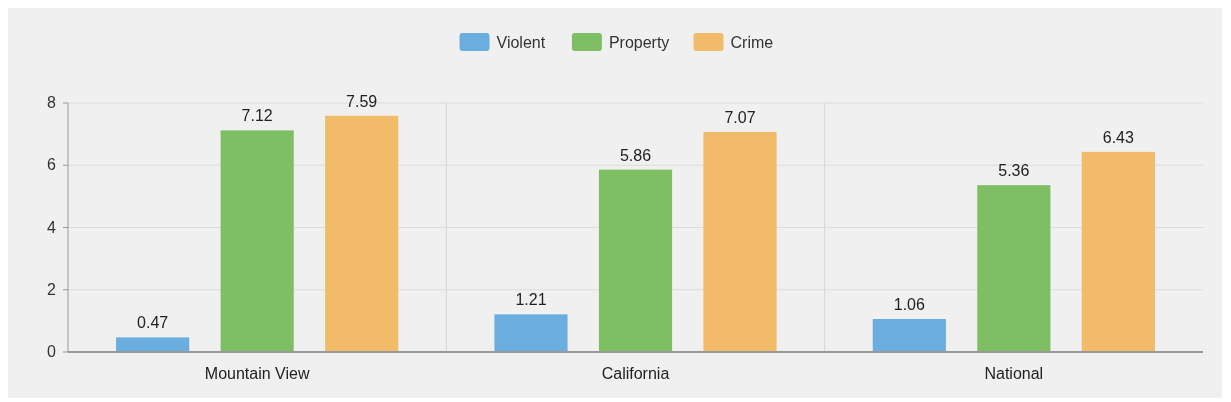 This screenshot has height=402, width=1231. What do you see at coordinates (1118, 137) in the screenshot?
I see `data-label: 6.43` at bounding box center [1118, 137].